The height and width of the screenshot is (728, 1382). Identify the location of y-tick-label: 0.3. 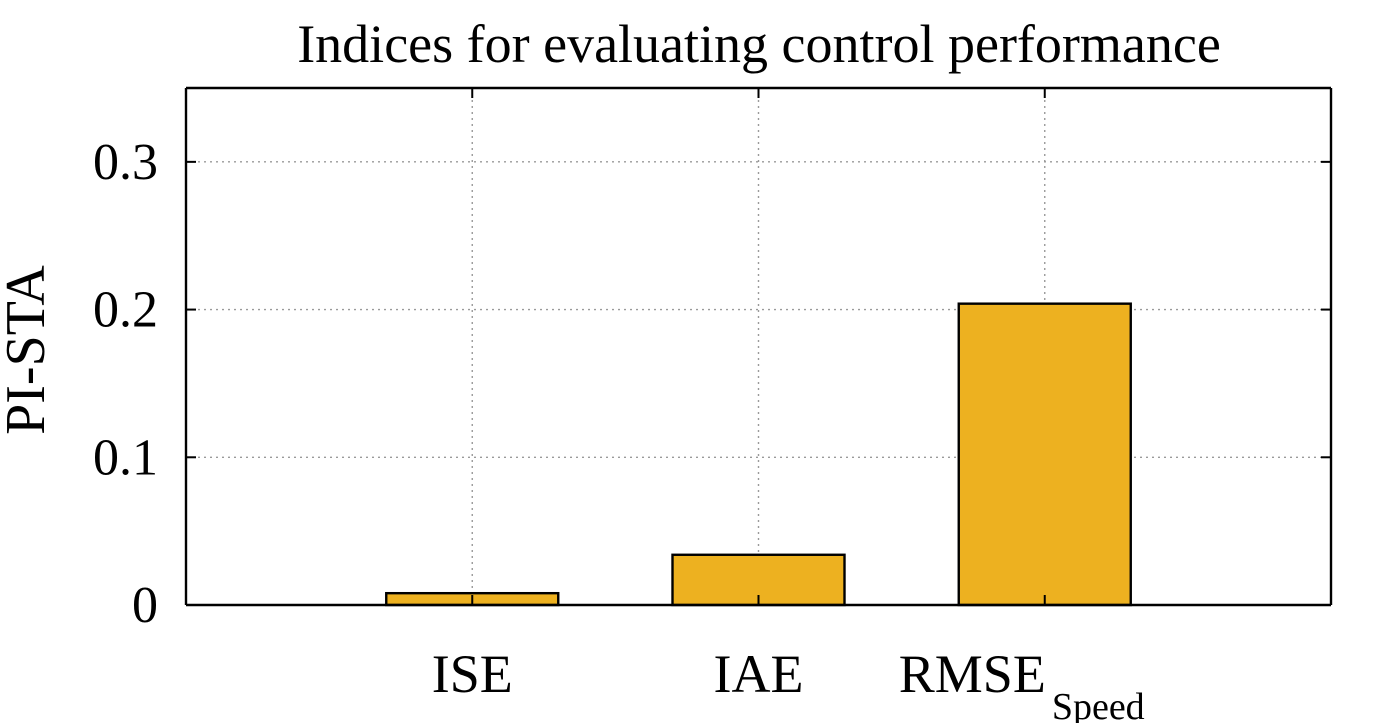
(125, 162).